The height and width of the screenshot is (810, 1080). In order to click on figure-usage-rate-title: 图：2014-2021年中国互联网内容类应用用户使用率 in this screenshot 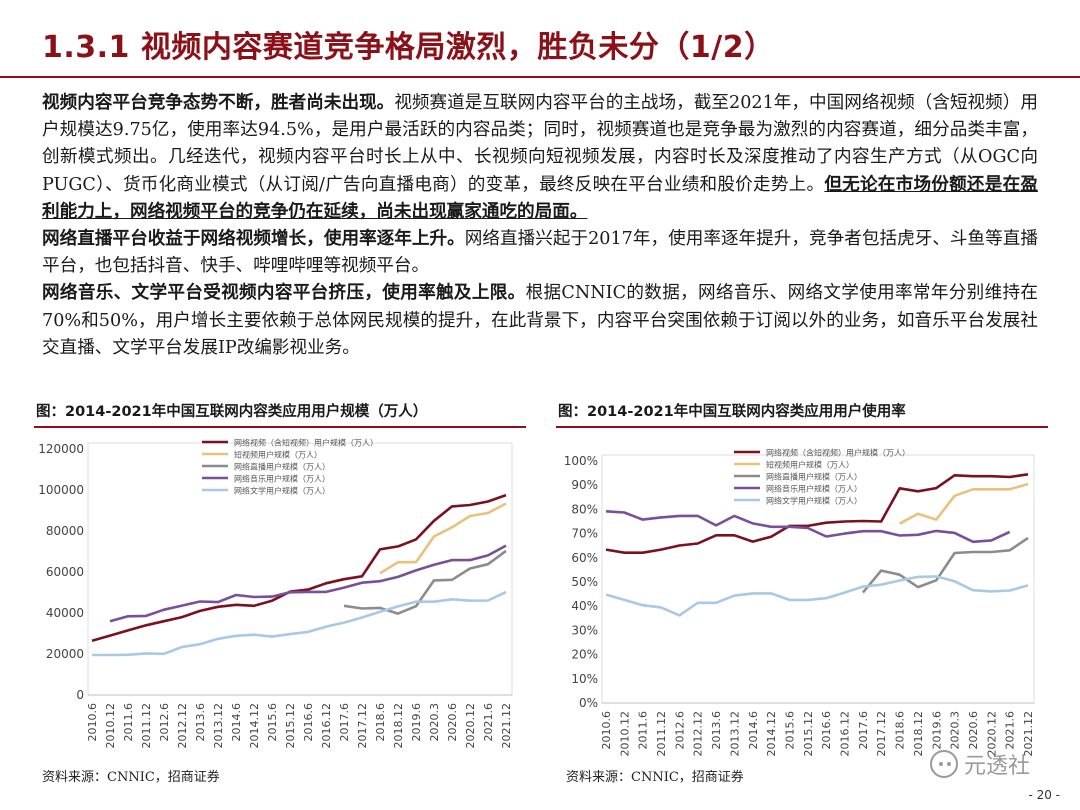, I will do `click(802, 414)`.